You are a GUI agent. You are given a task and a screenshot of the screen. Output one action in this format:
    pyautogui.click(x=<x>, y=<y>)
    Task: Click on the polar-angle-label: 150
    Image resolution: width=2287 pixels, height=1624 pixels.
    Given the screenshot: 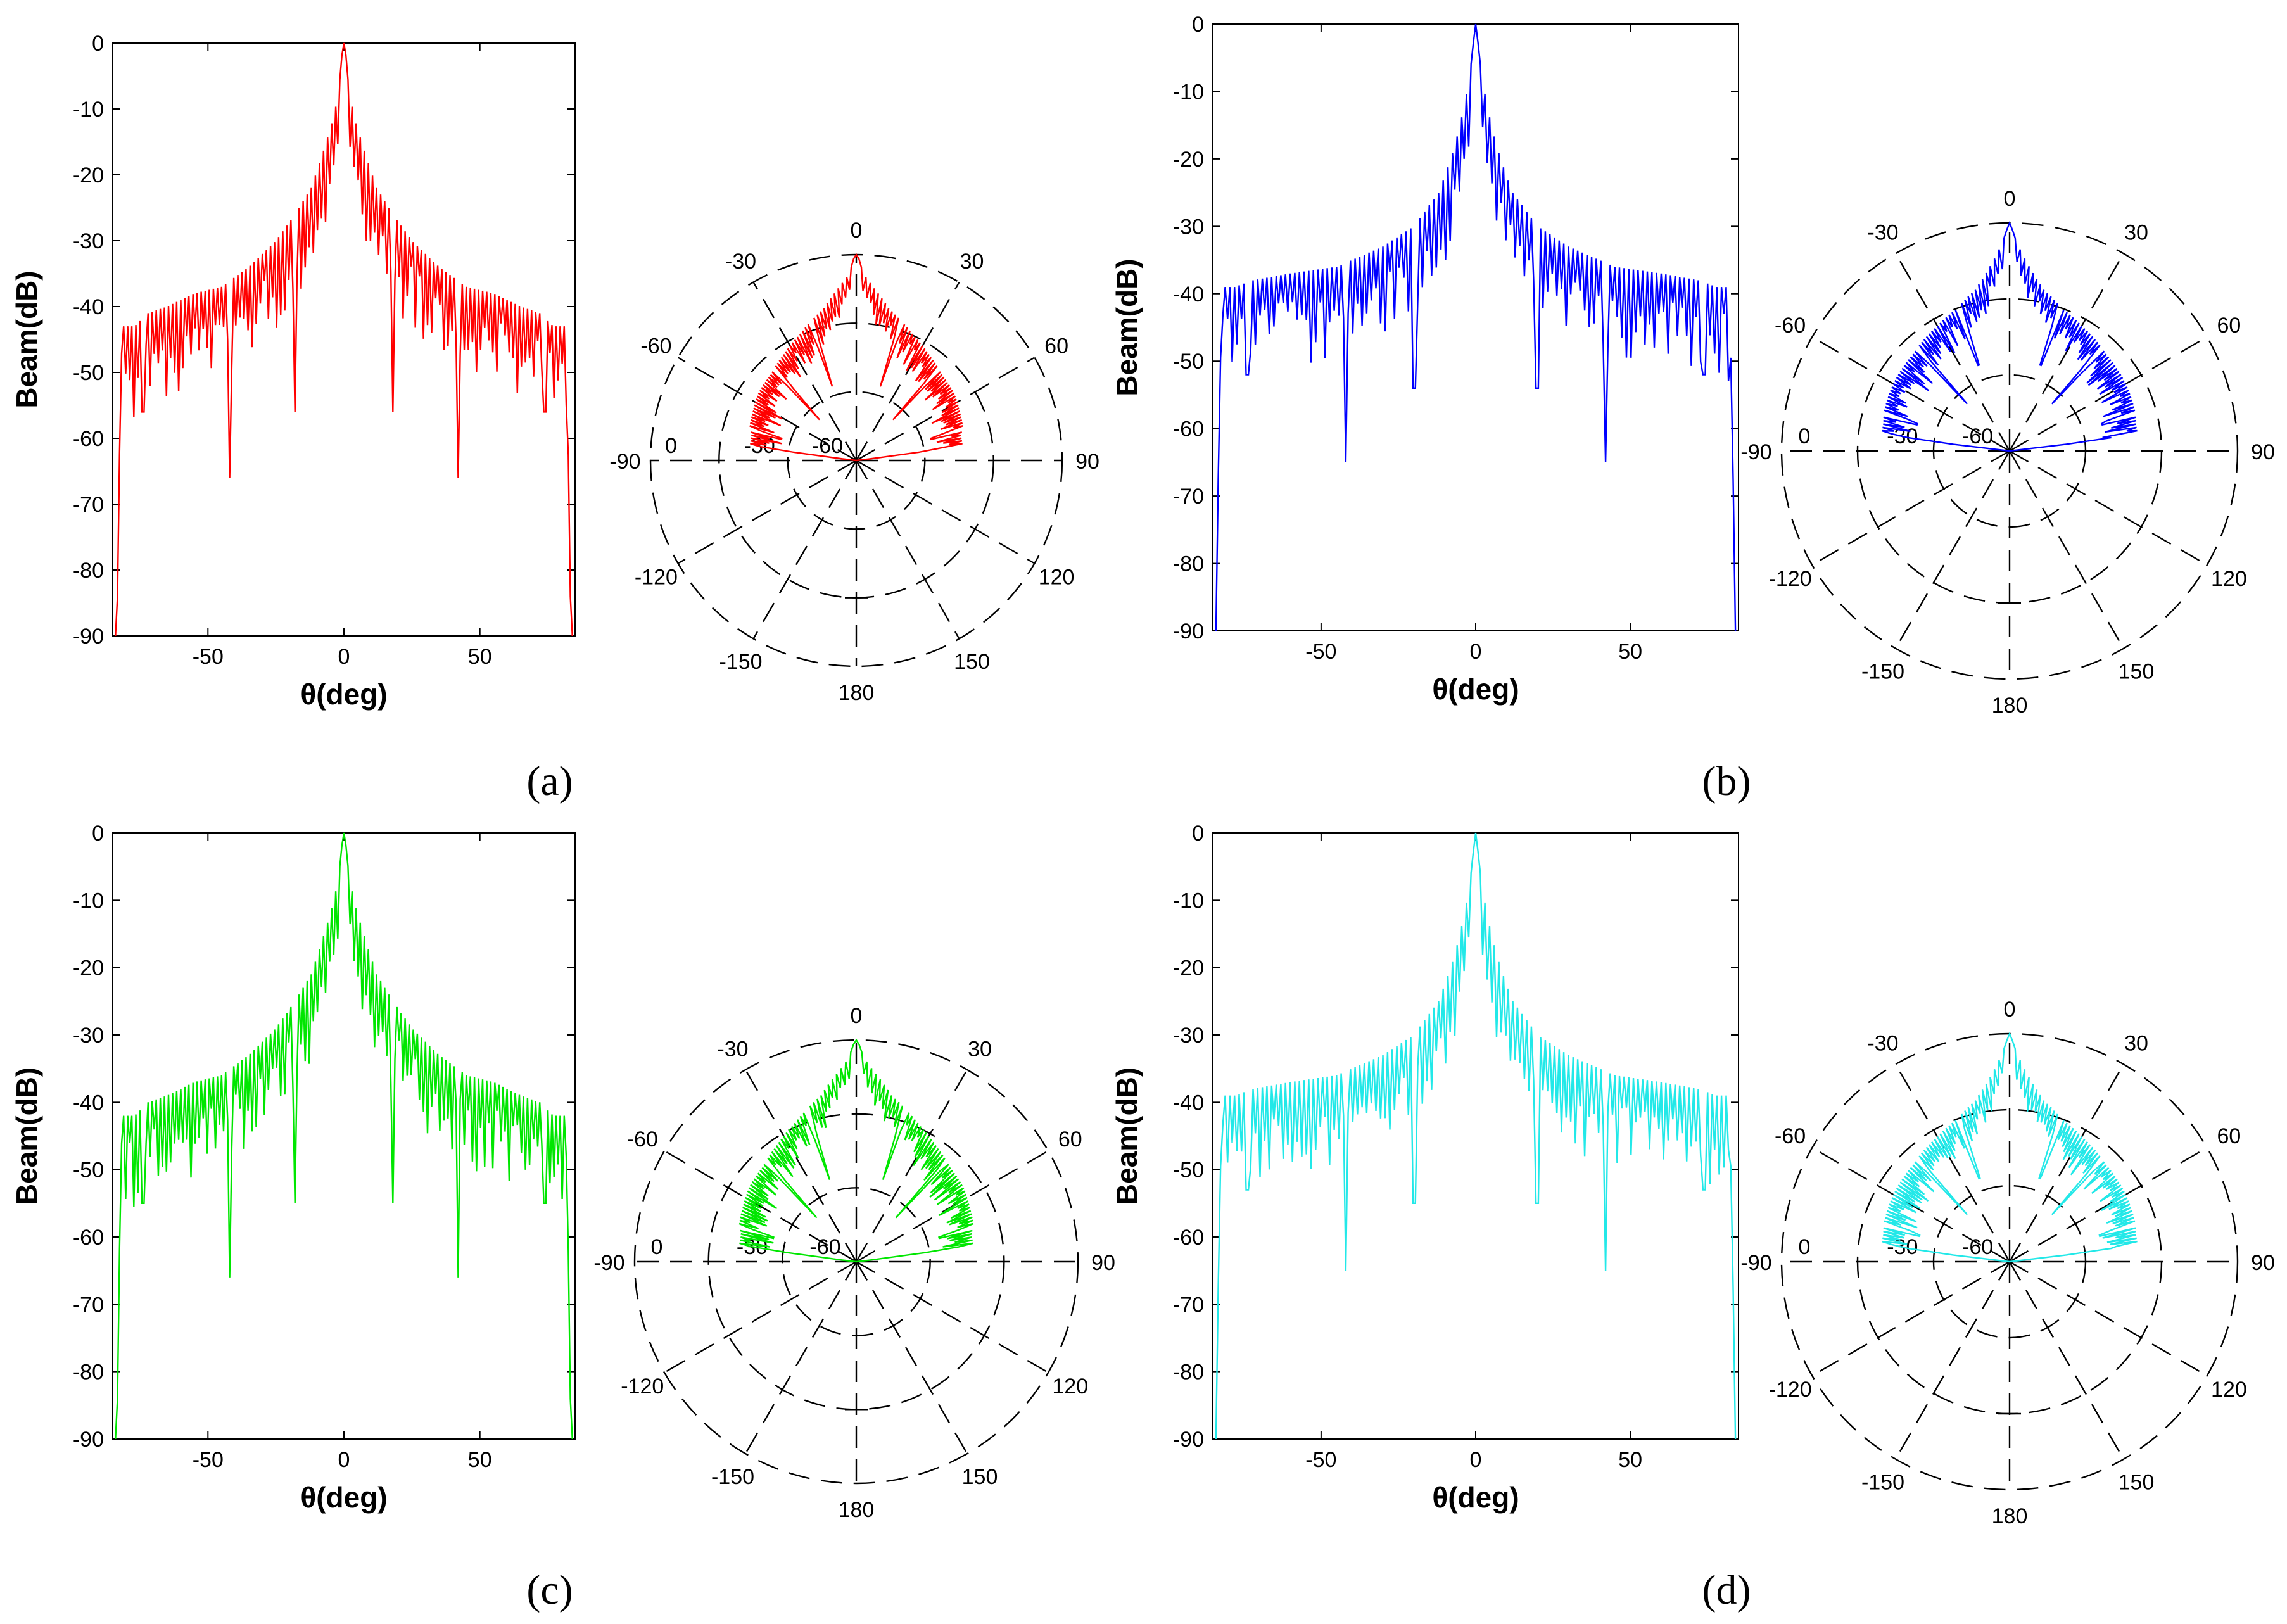 What is the action you would take?
    pyautogui.click(x=2137, y=671)
    